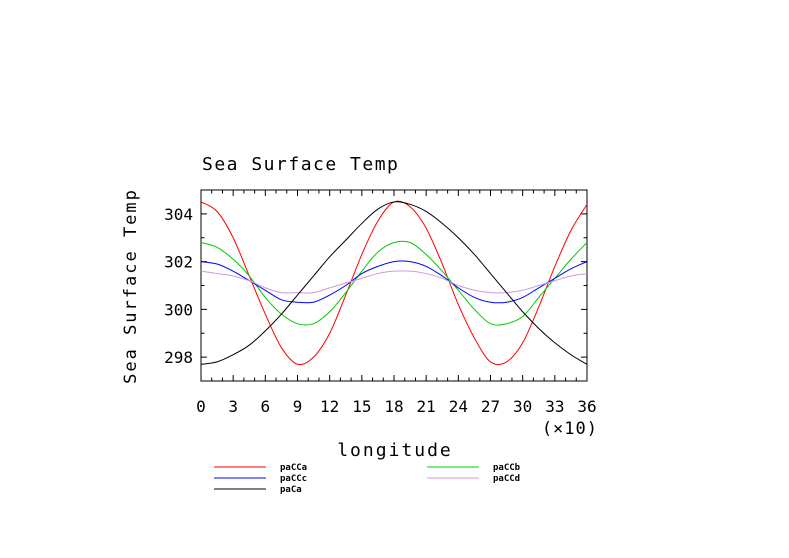 This screenshot has width=789, height=558. Describe the element at coordinates (293, 479) in the screenshot. I see `legend-label-paCCc: paCCc` at that location.